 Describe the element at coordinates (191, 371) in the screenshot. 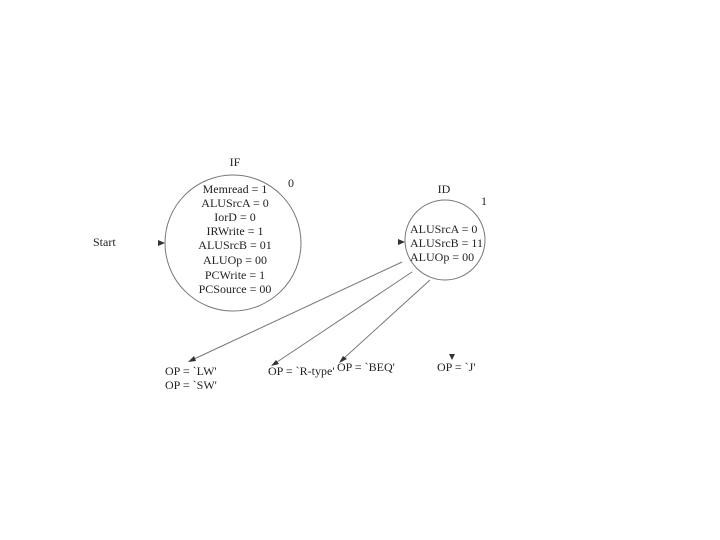

I see `transition-condition: OP = `LW'` at that location.